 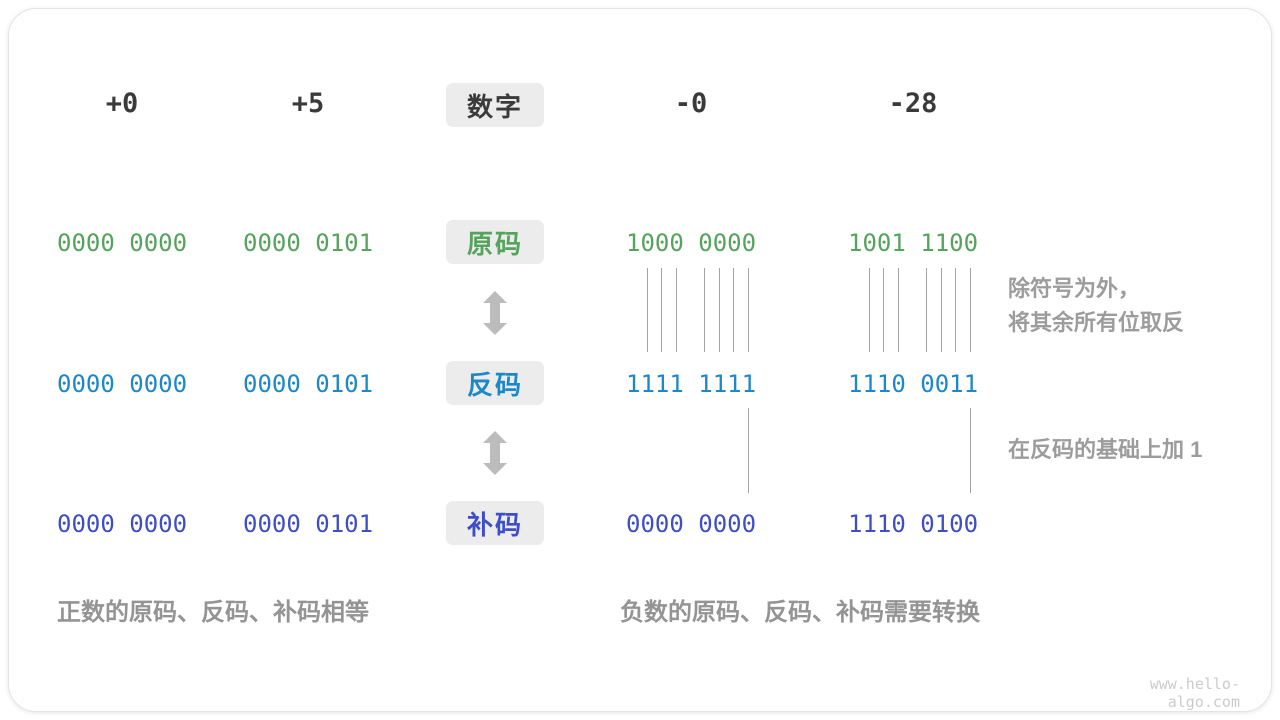 What do you see at coordinates (1096, 306) in the screenshot?
I see `annotation-invert: 除符号为外， 将其余所有位取反` at bounding box center [1096, 306].